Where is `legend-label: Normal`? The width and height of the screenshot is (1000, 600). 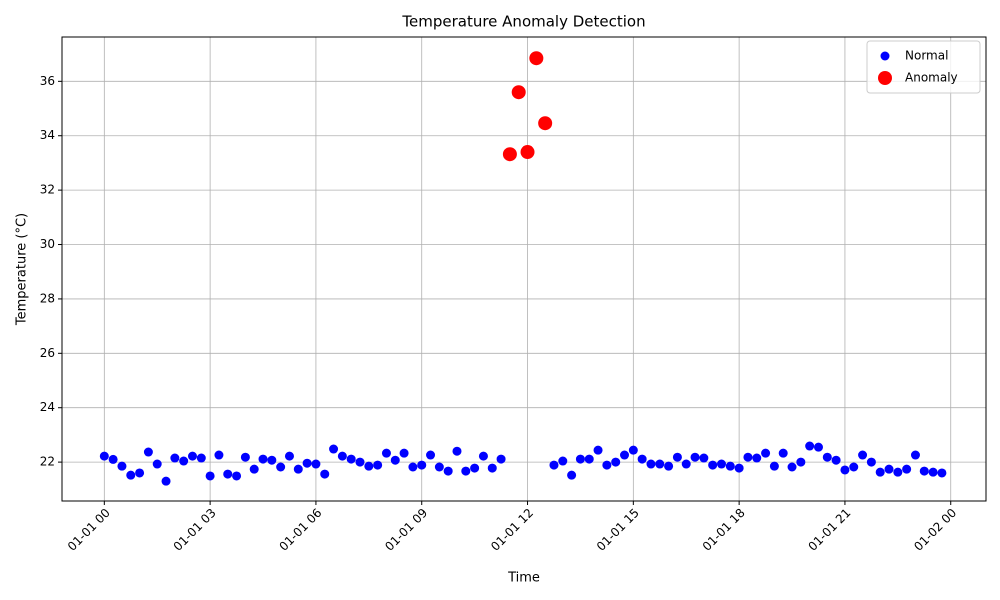
legend-label: Normal is located at coordinates (926, 56).